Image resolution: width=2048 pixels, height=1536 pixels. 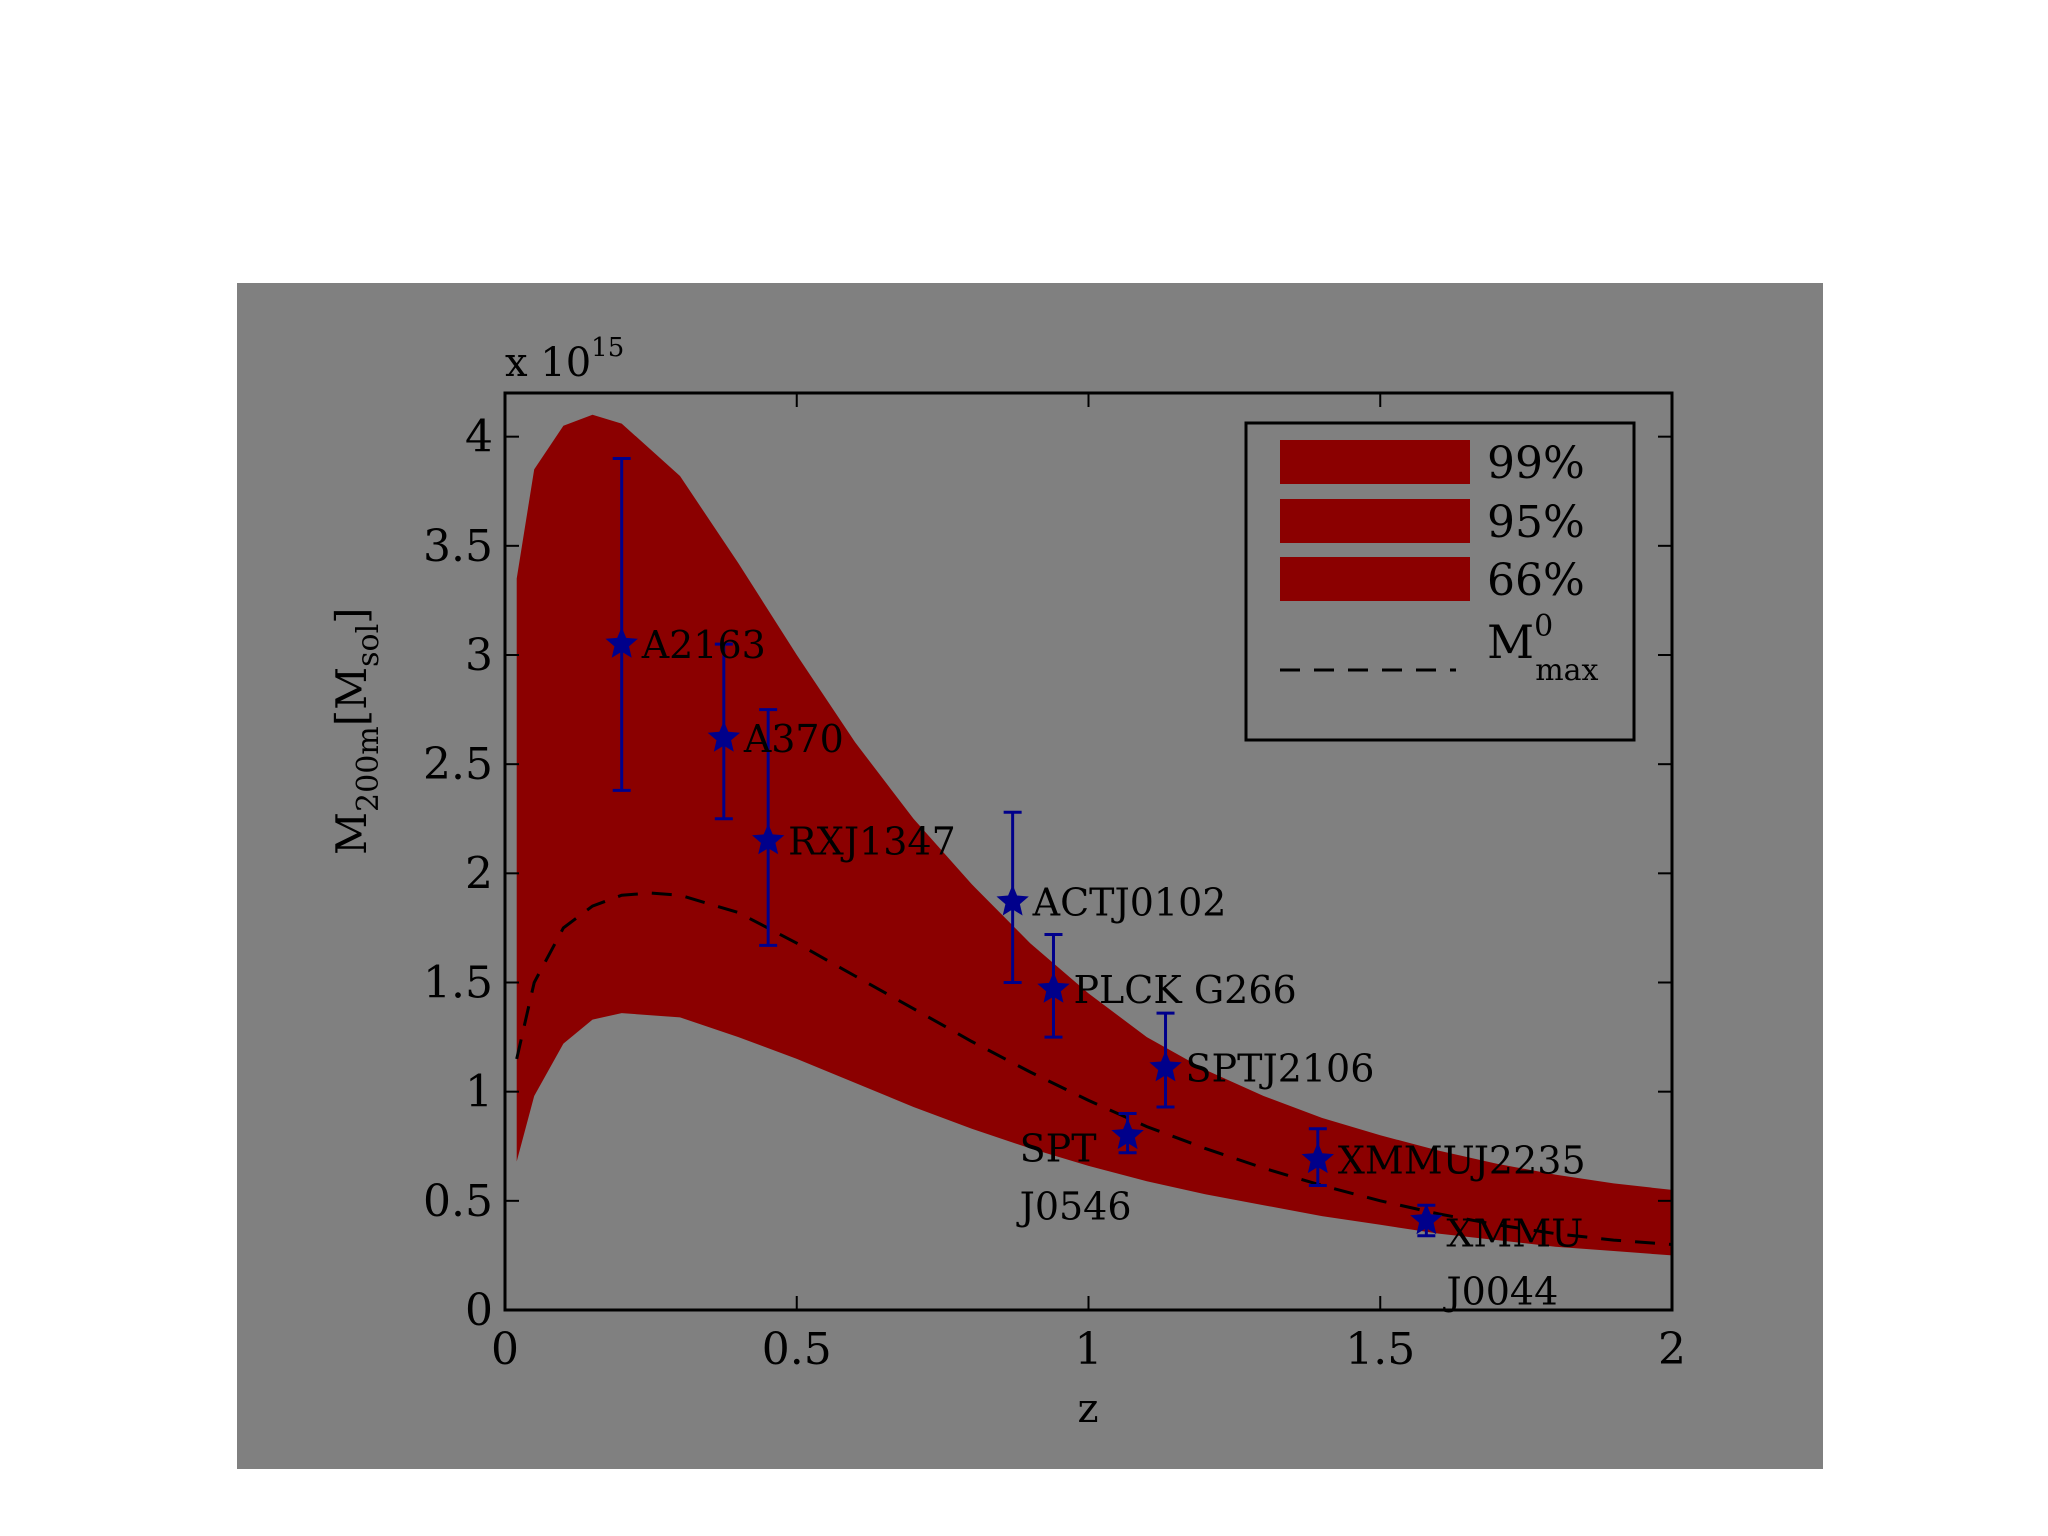 I want to click on x-tick-label: 1.5, so click(x=1380, y=1349).